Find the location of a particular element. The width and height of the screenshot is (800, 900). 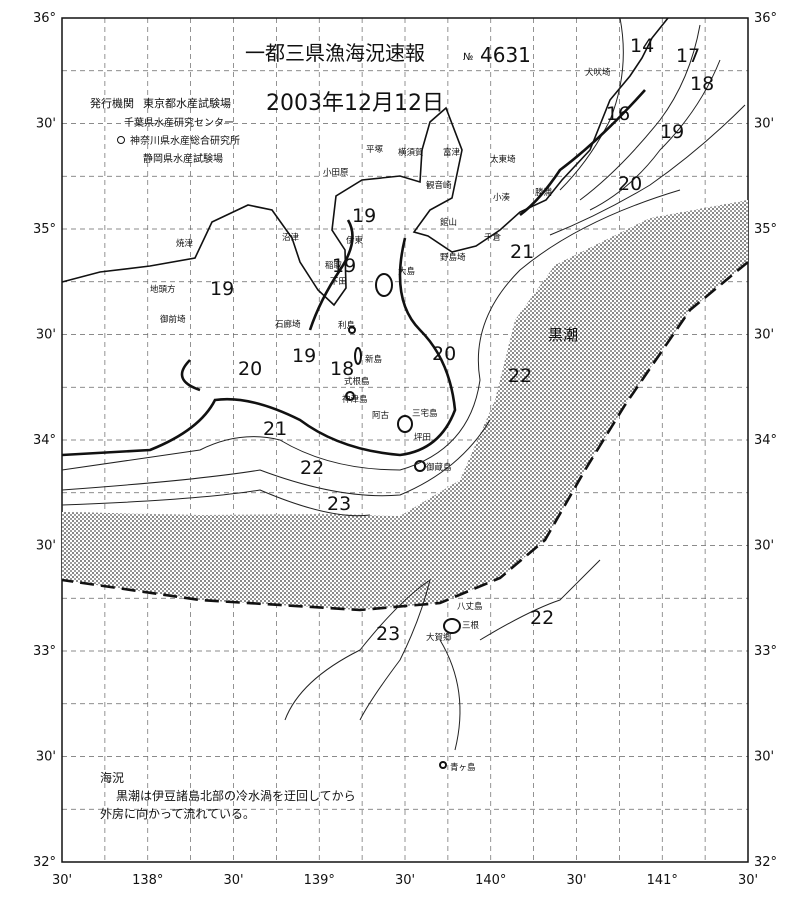

isotherm-label: 14 is located at coordinates (642, 46).